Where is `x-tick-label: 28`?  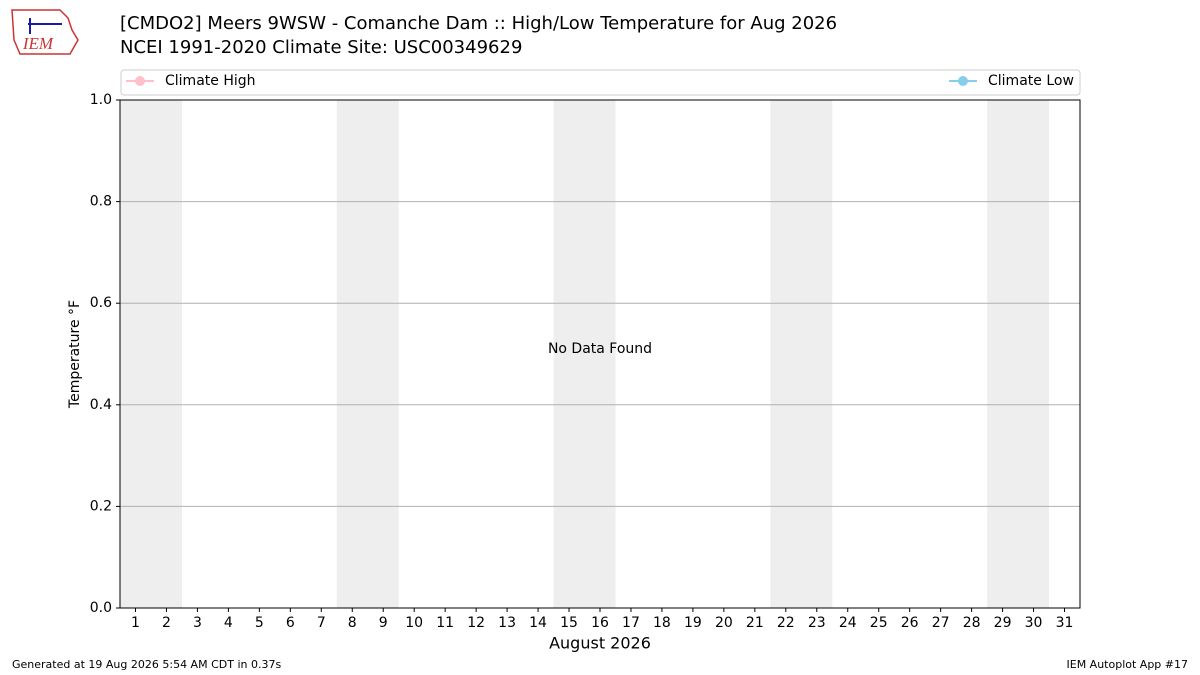 x-tick-label: 28 is located at coordinates (972, 623).